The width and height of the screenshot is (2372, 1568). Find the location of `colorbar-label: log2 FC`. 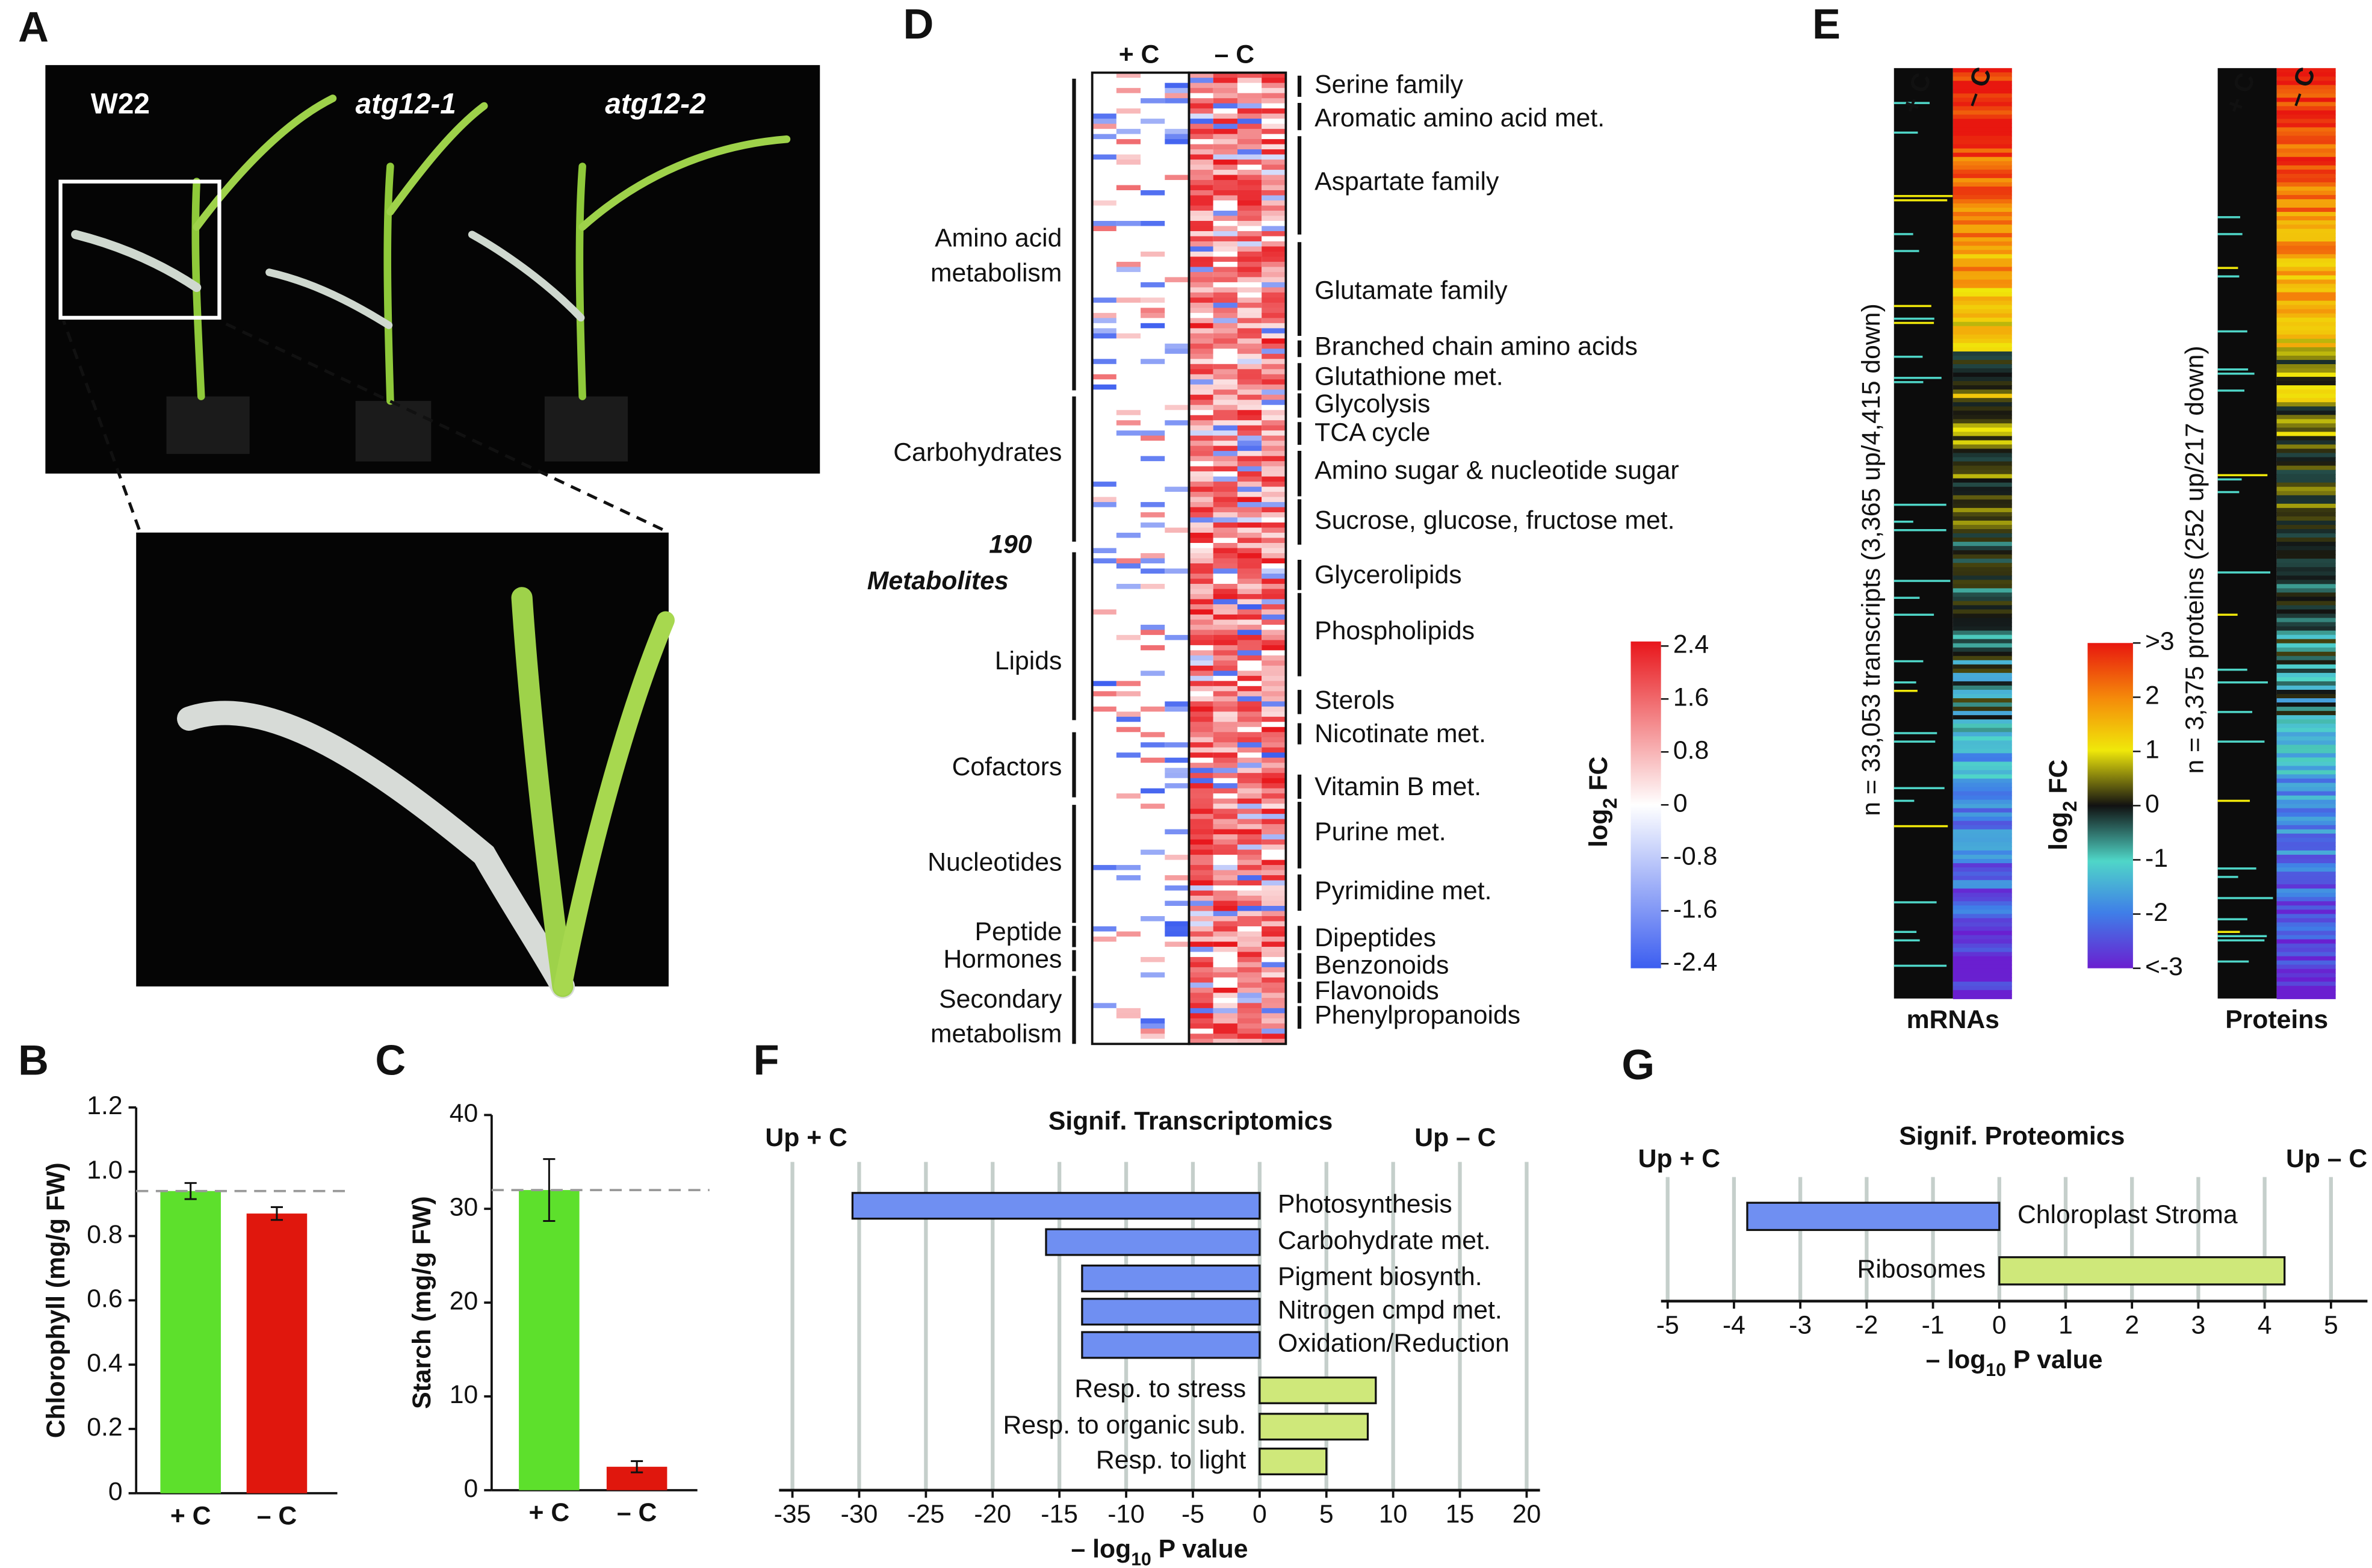

colorbar-label: log2 FC is located at coordinates (2063, 806).